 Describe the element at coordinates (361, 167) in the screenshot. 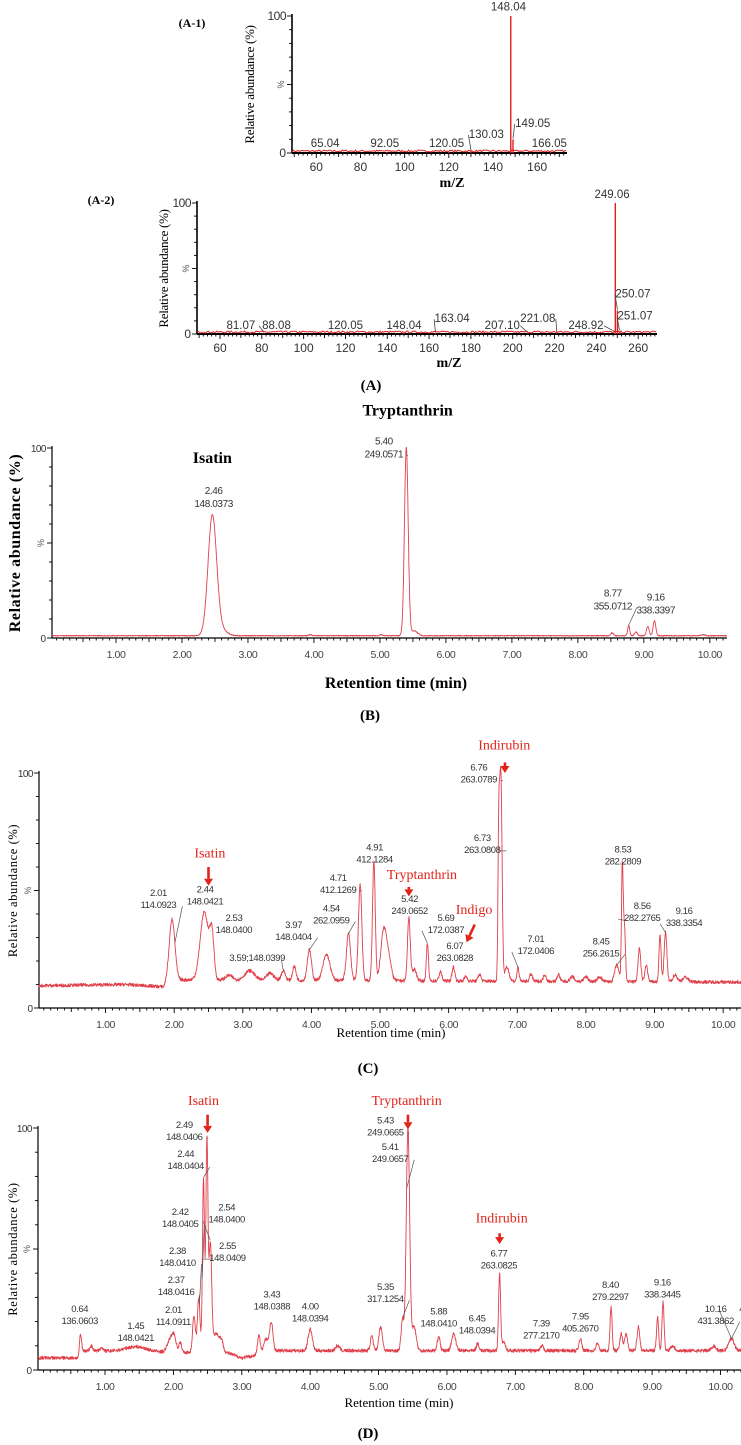

I see `x-tick-label: 80` at that location.